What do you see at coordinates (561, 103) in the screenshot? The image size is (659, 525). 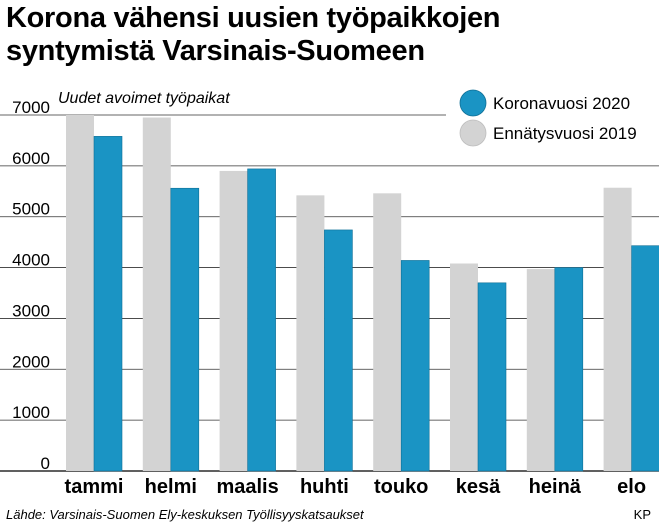 I see `legend-label: Koronavuosi 2020` at bounding box center [561, 103].